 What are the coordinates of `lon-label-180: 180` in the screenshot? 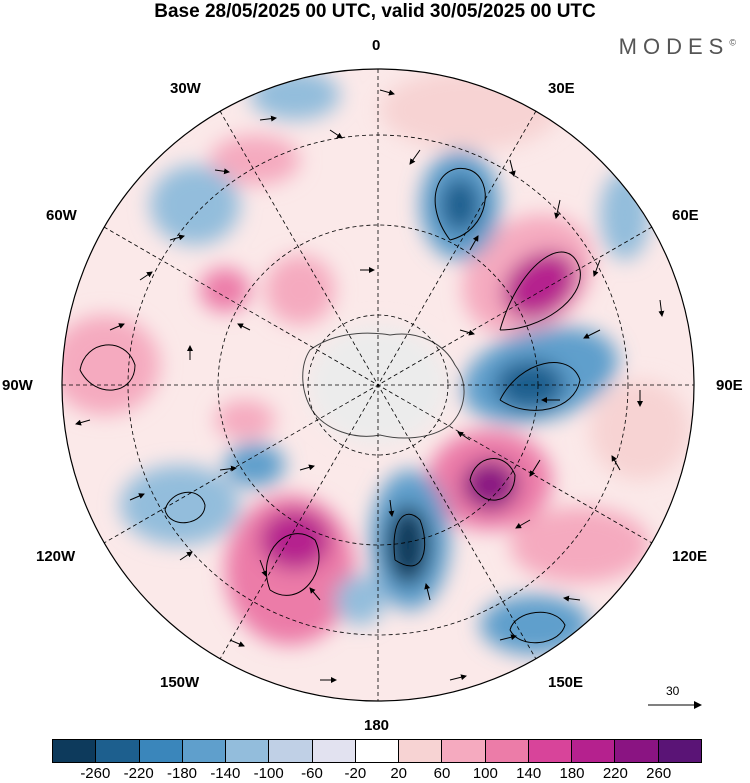 It's located at (377, 725).